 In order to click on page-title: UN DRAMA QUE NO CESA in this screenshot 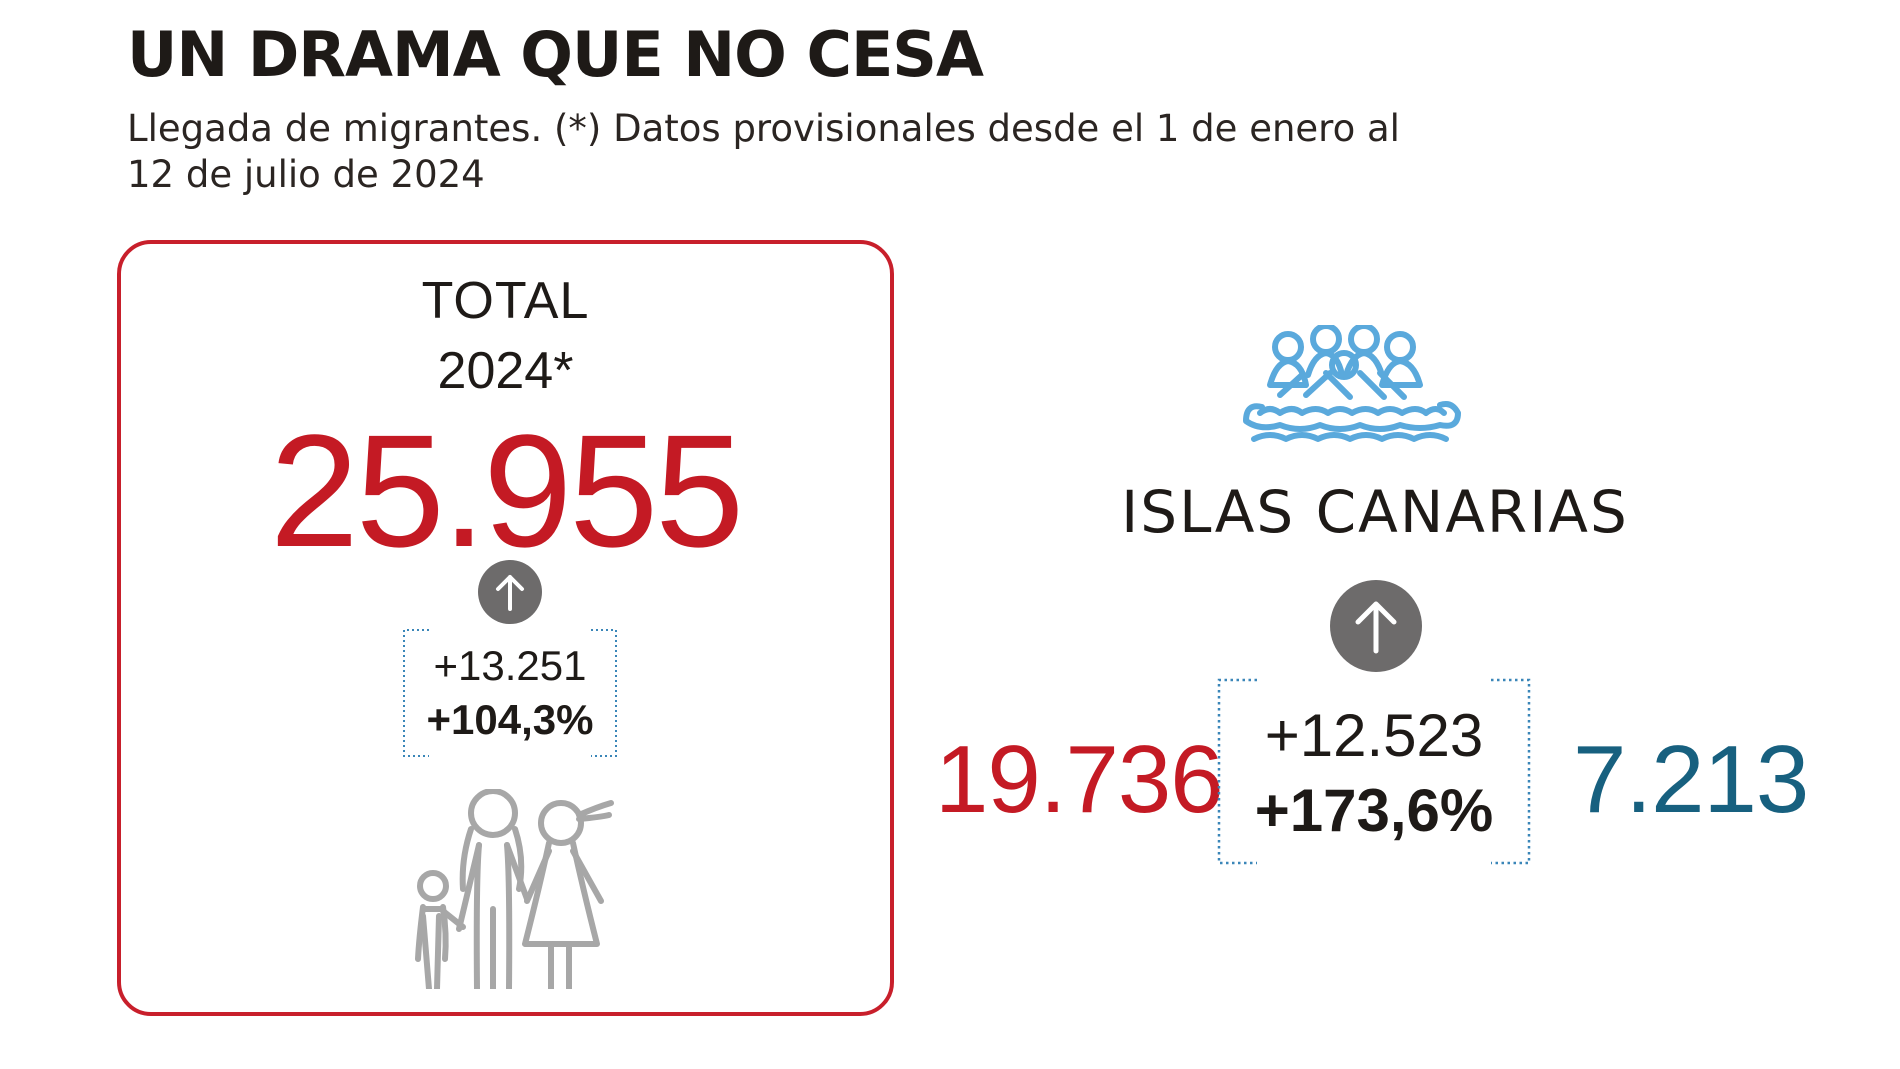, I will do `click(555, 54)`.